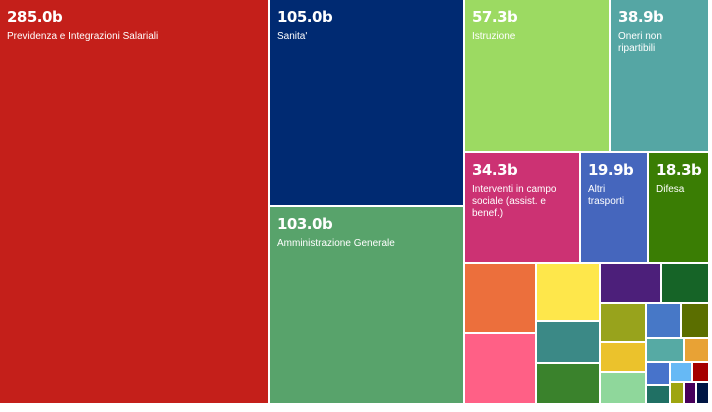  What do you see at coordinates (611, 170) in the screenshot?
I see `tile-value-label: 19.9b` at bounding box center [611, 170].